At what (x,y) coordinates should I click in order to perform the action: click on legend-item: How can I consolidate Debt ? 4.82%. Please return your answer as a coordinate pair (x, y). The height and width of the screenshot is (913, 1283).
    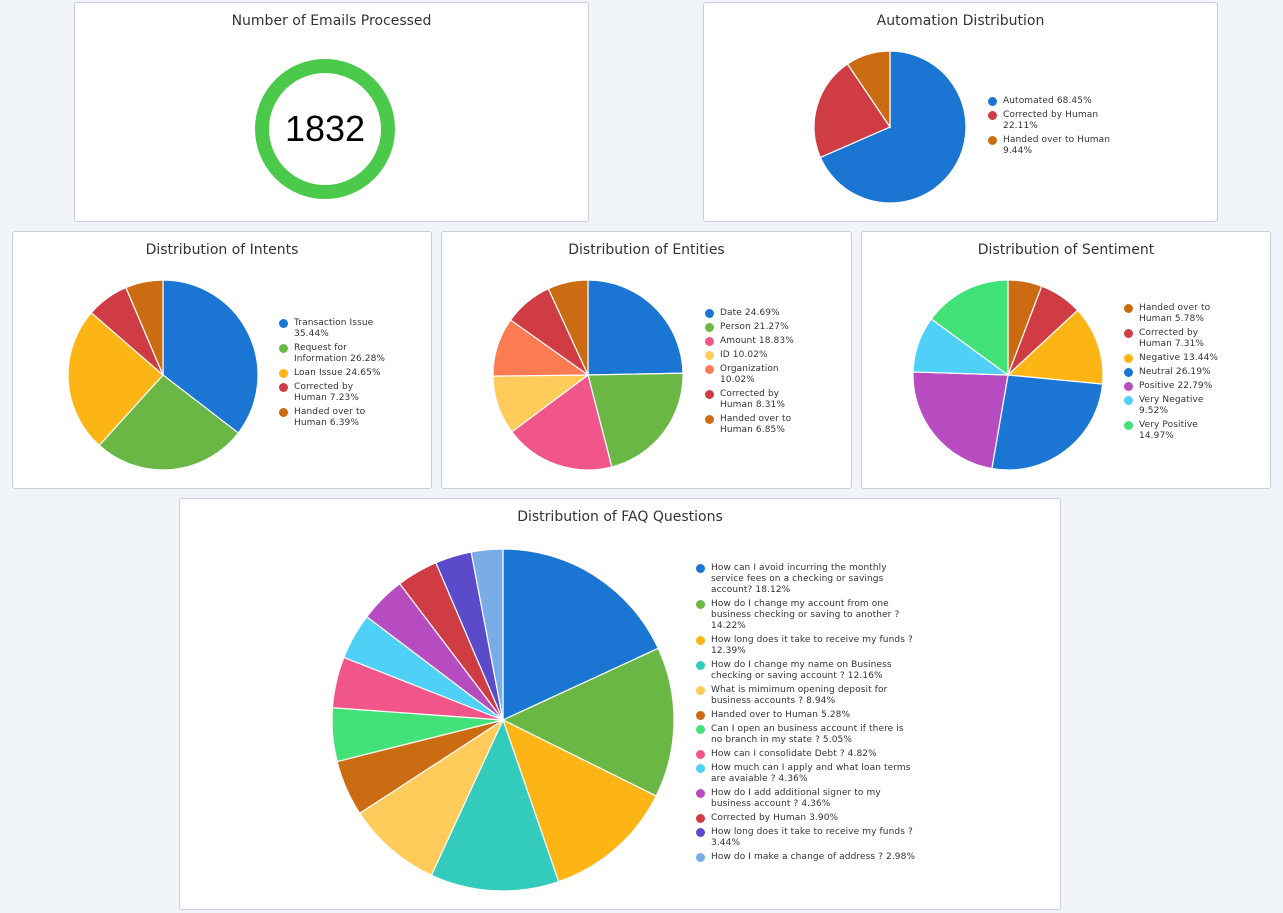
    Looking at the image, I should click on (806, 754).